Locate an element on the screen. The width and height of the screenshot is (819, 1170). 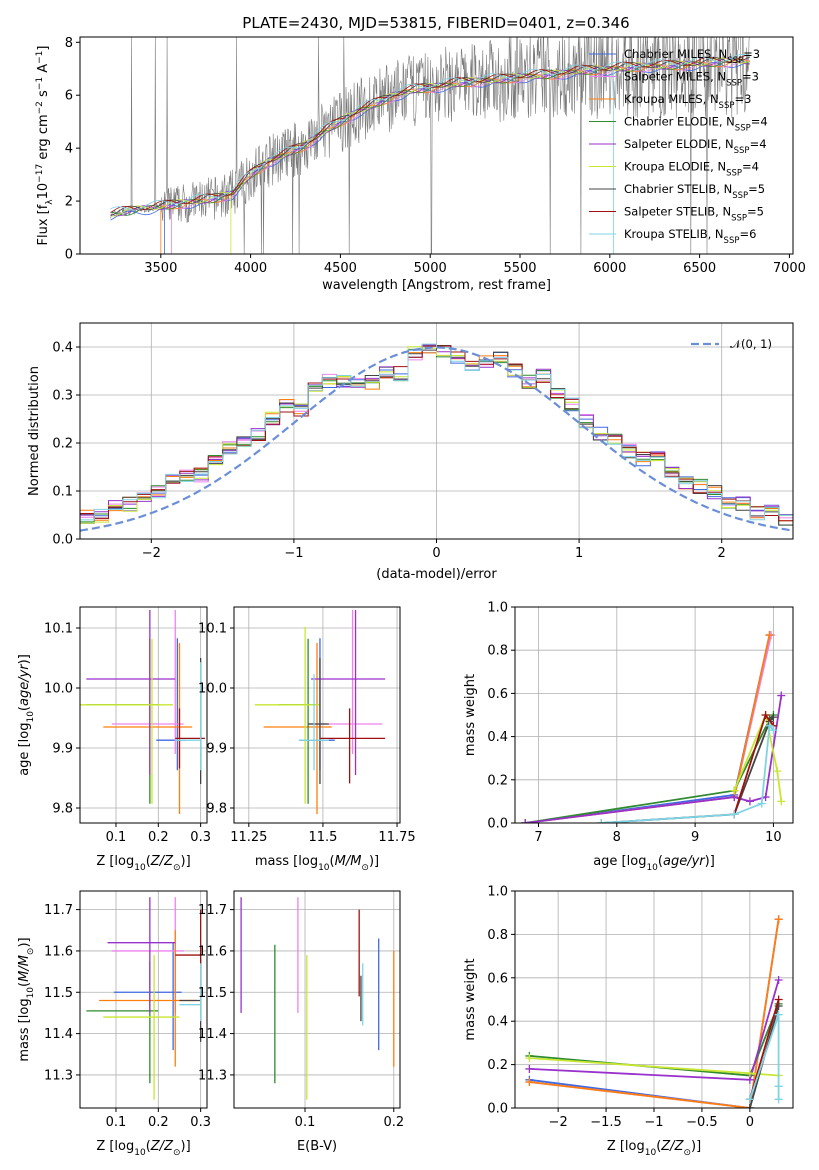
y-axis-label: age [log10(age/yr)] is located at coordinates (26, 715).